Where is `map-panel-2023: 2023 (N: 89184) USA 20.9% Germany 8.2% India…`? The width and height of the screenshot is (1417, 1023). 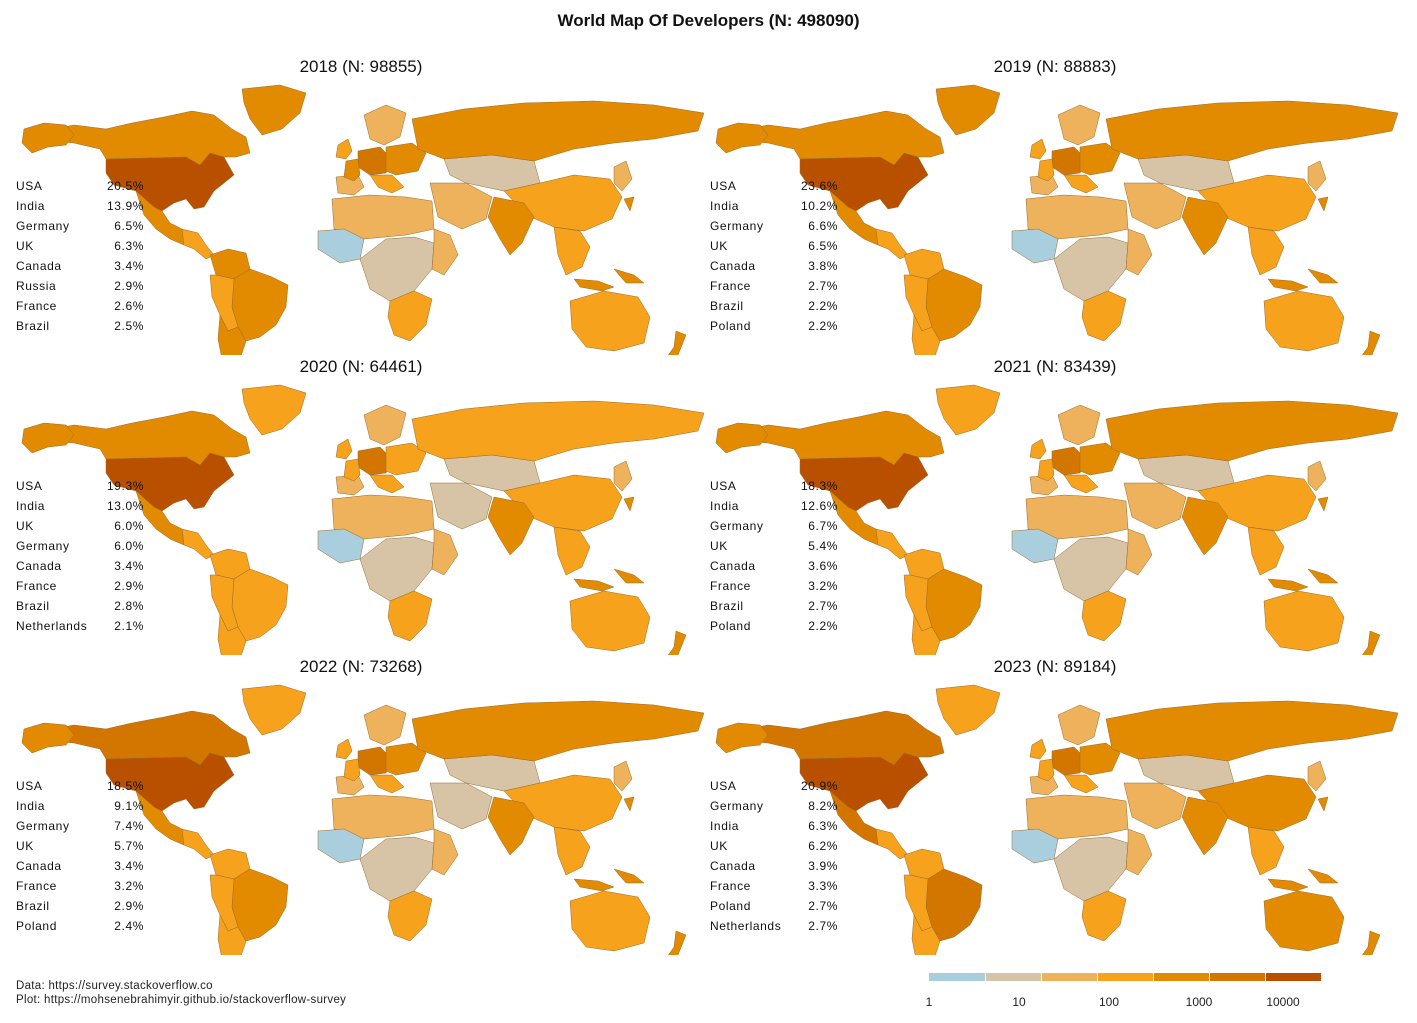
map-panel-2023: 2023 (N: 89184) USA 20.9% Germany 8.2% India… is located at coordinates (1055, 807).